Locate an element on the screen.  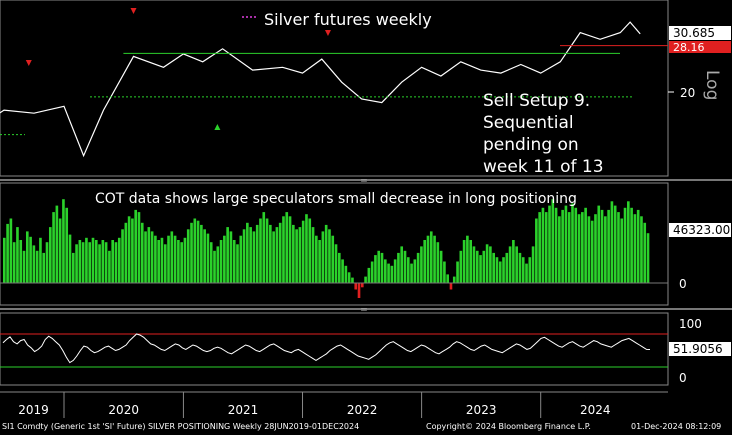
x-tick-label: 2020 is located at coordinates (123, 410).